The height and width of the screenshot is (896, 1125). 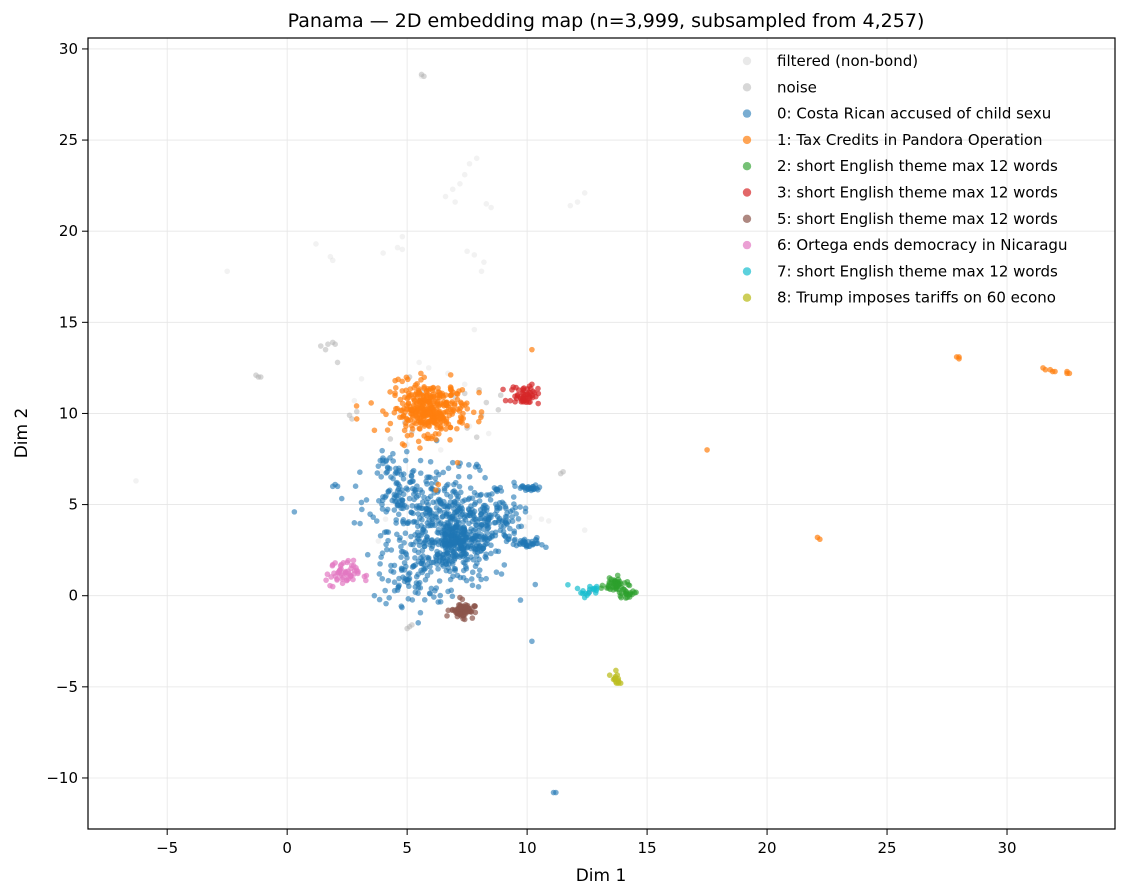 I want to click on x-tick-label: 30, so click(x=1006, y=848).